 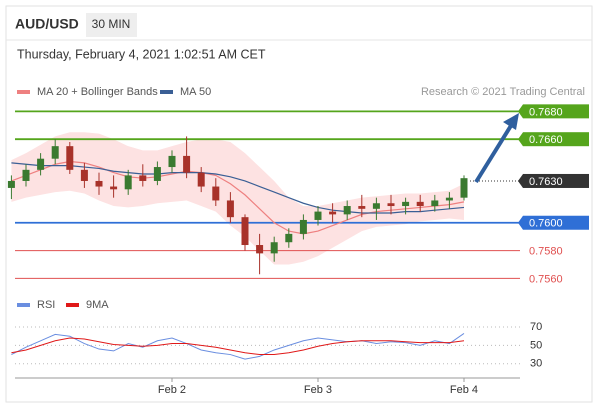 What do you see at coordinates (546, 279) in the screenshot?
I see `level-label: 0.7560` at bounding box center [546, 279].